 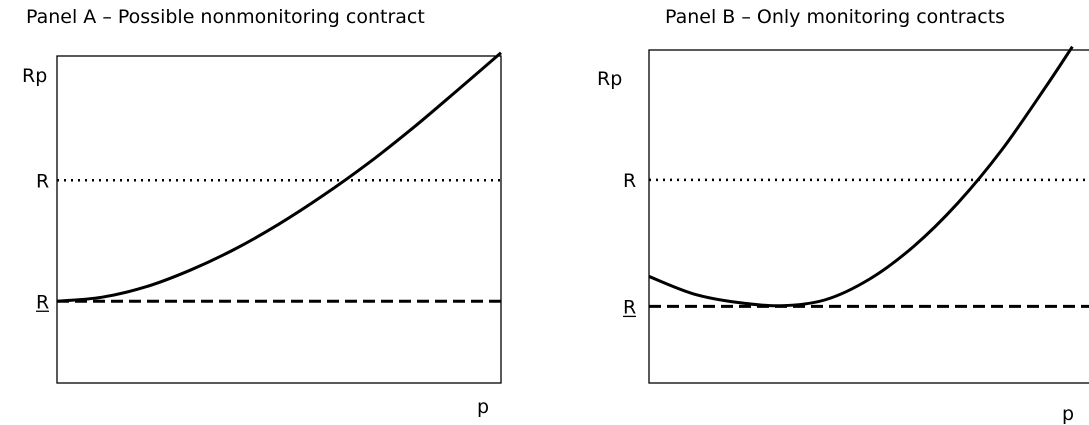 What do you see at coordinates (34, 76) in the screenshot?
I see `panel-a-ylabel: Rp` at bounding box center [34, 76].